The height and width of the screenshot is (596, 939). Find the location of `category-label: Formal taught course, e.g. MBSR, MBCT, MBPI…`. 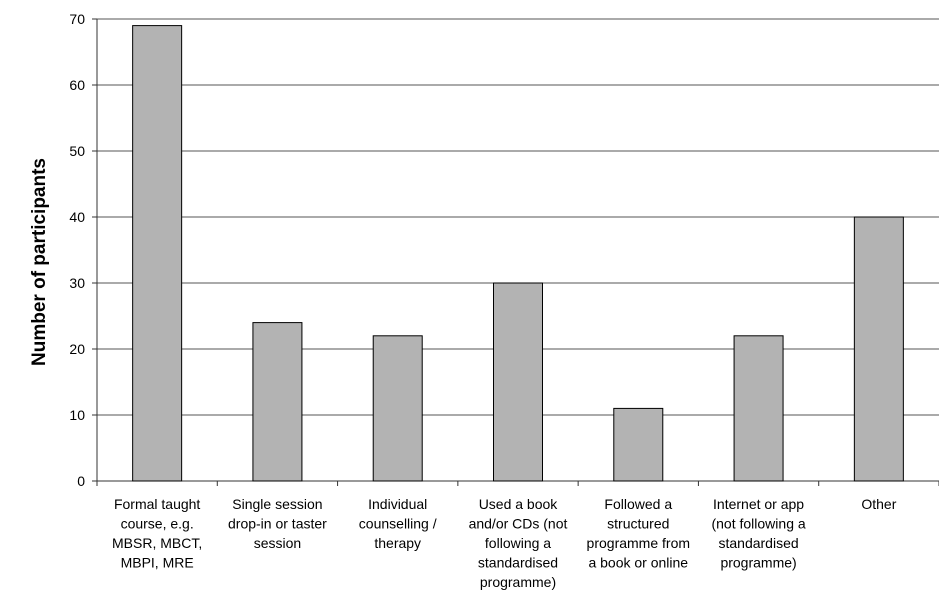

category-label: Formal taught course, e.g. MBSR, MBCT, MBPI… is located at coordinates (157, 533).